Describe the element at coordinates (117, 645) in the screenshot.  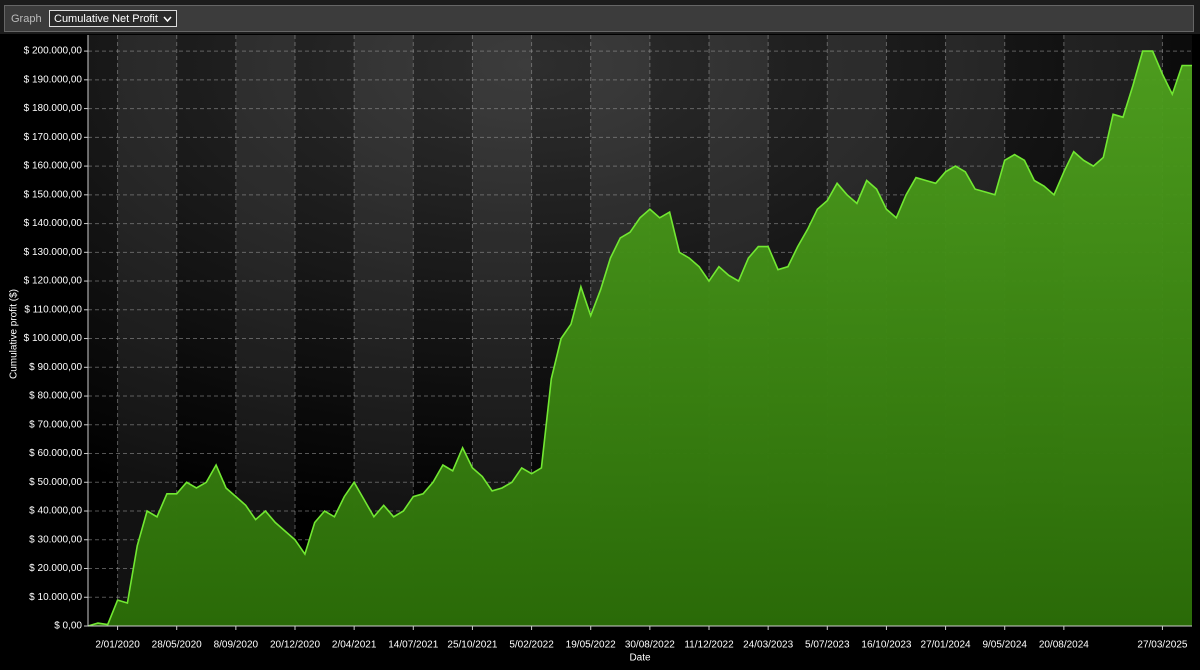
I see `x-tick-label: 2/01/2020` at that location.